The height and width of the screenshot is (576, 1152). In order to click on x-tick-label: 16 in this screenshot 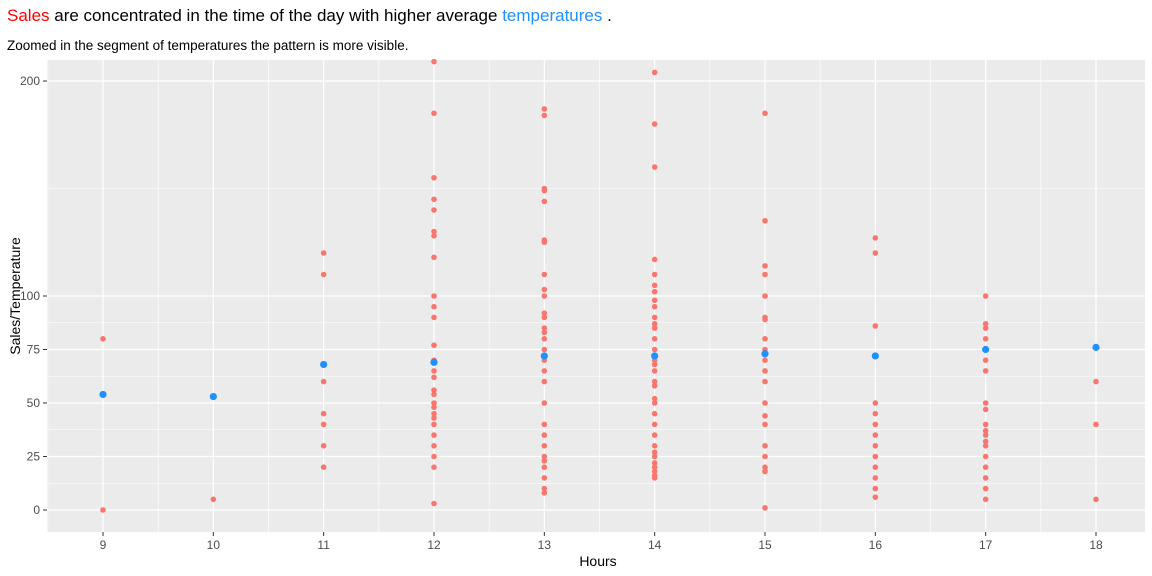, I will do `click(876, 545)`.